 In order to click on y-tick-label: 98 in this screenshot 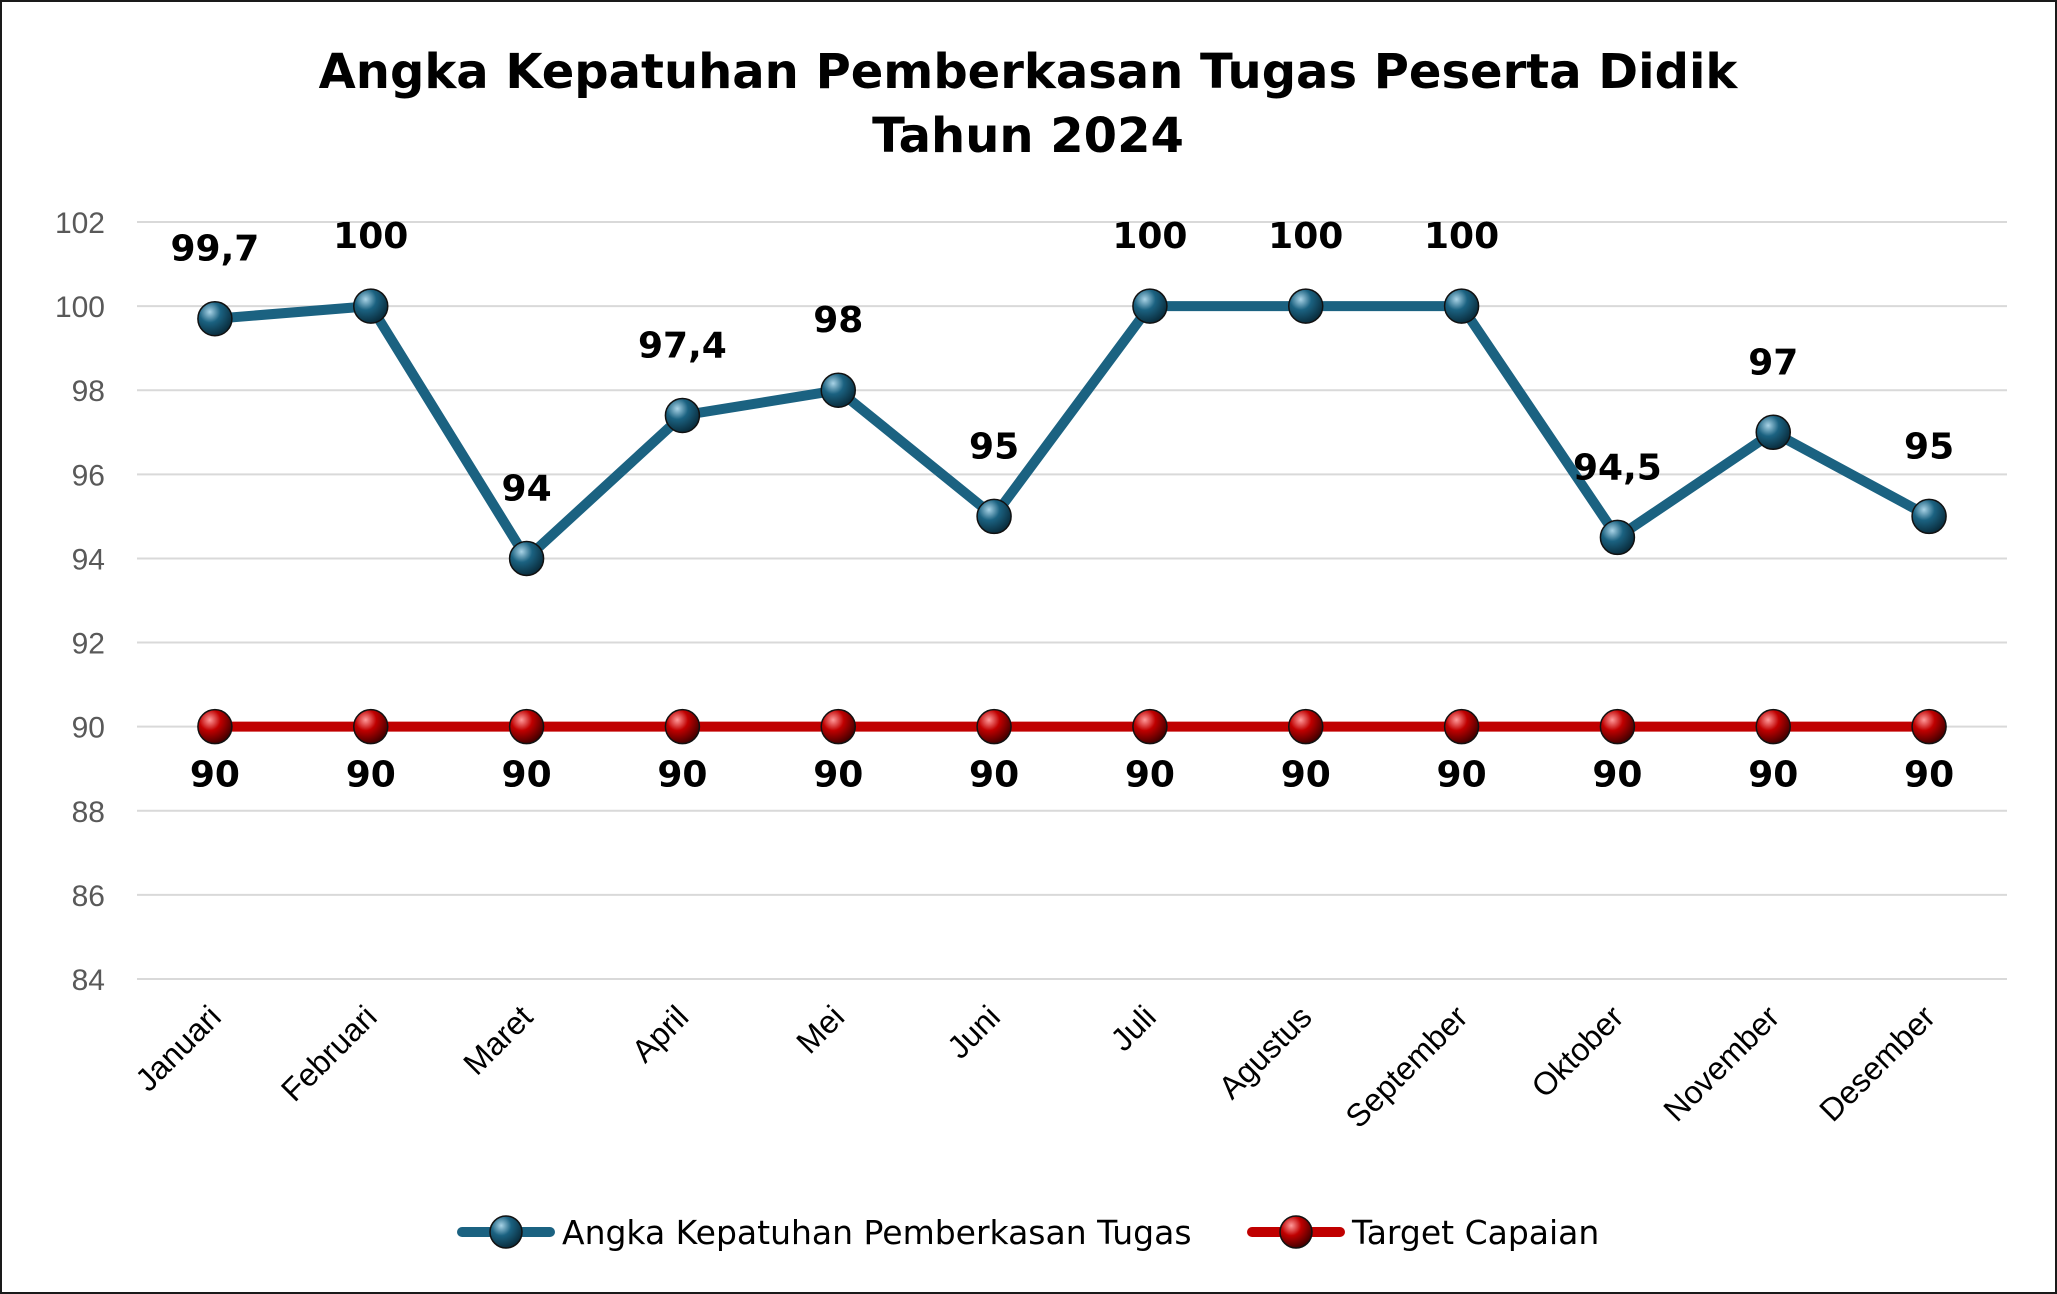, I will do `click(88, 391)`.